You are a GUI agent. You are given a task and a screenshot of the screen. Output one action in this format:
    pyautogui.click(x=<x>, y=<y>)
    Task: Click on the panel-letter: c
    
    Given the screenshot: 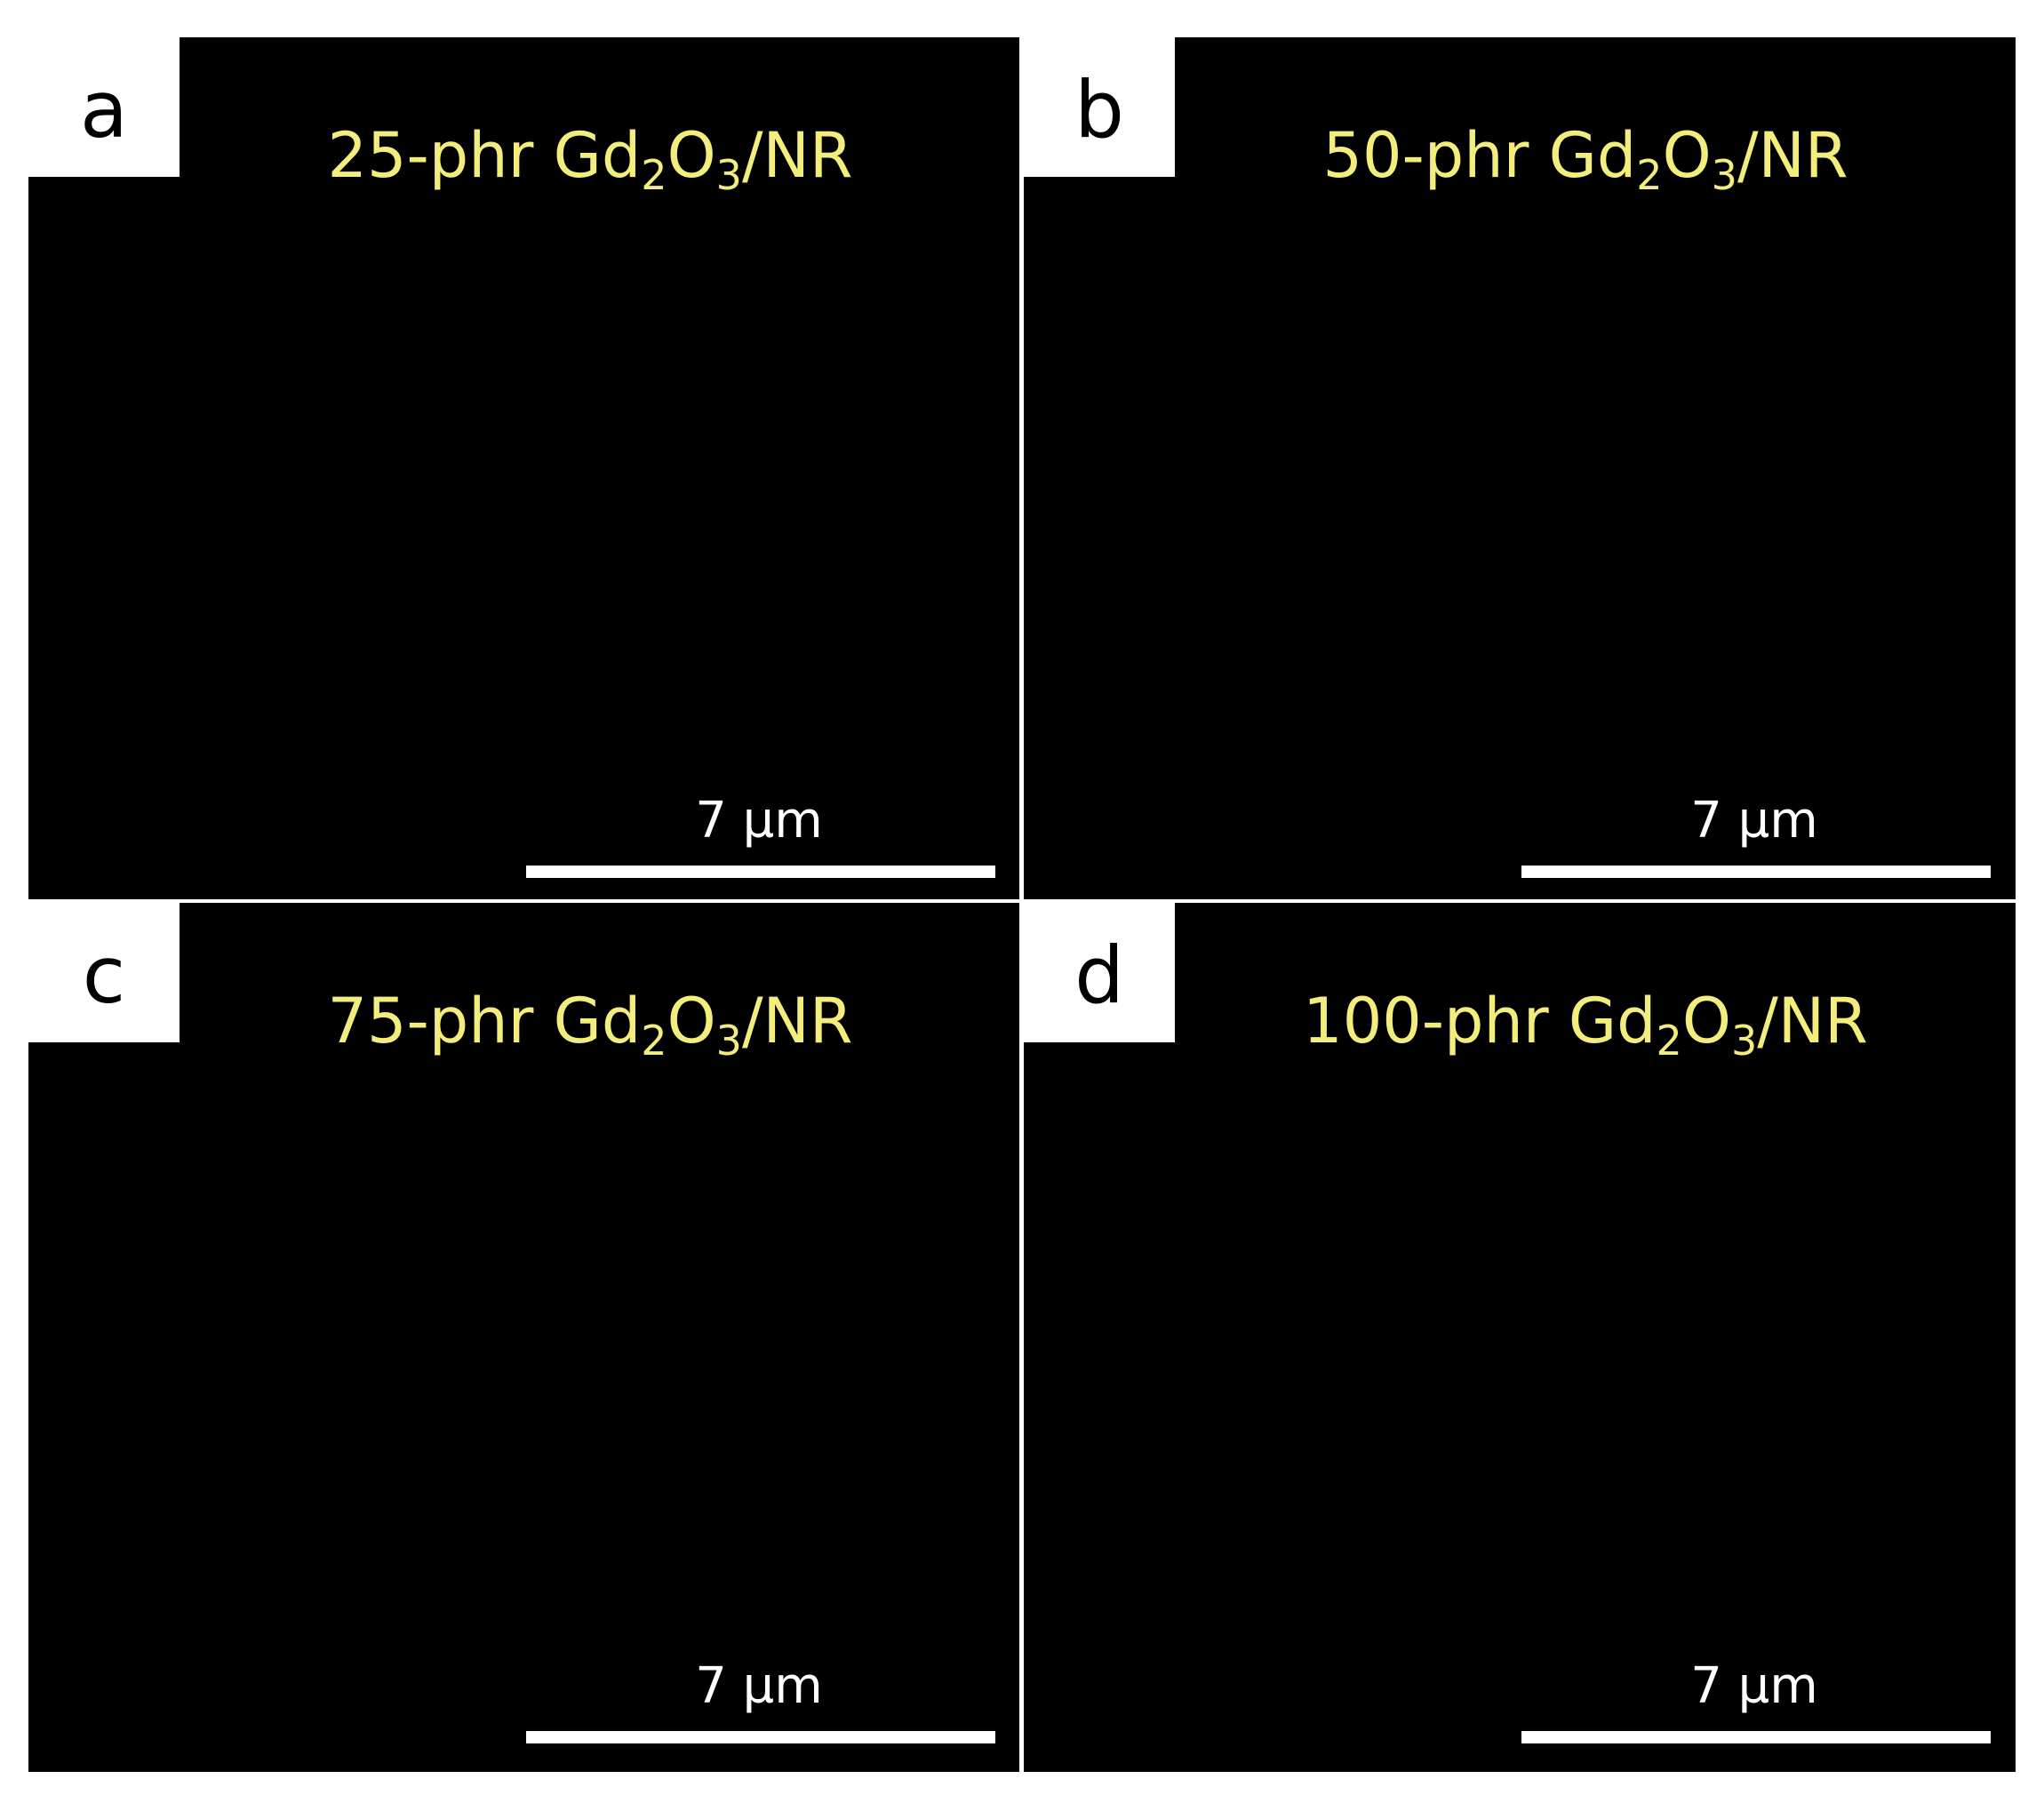 What is the action you would take?
    pyautogui.click(x=104, y=975)
    